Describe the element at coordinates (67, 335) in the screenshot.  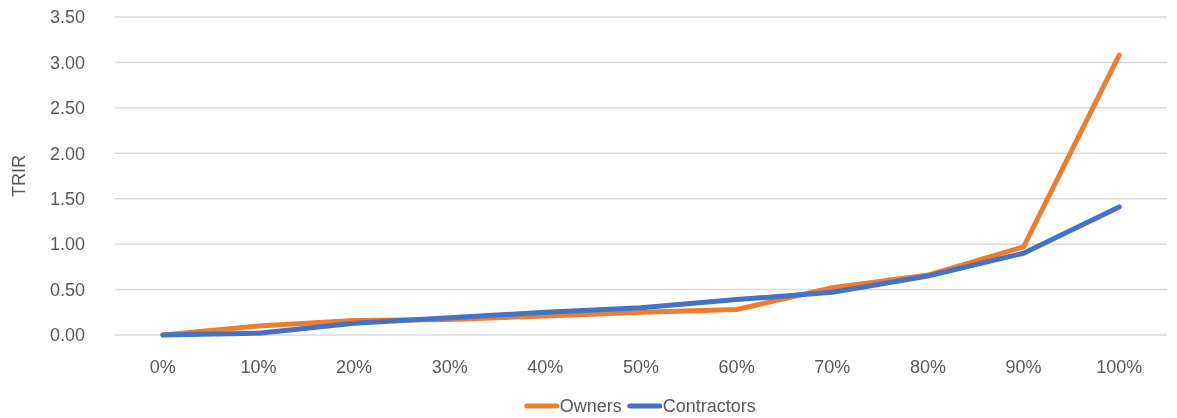
I see `y-tick-label: 0.00` at that location.